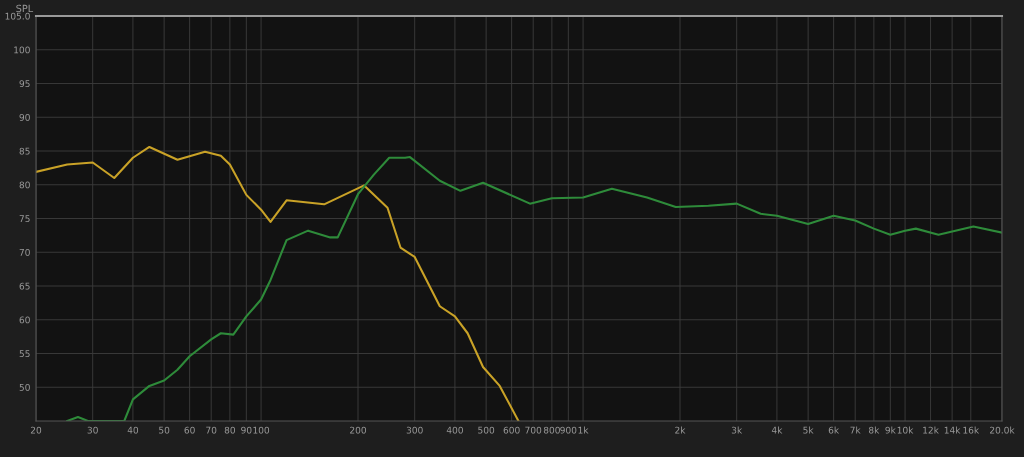 This screenshot has width=1024, height=457. I want to click on x-tick-label: 10k, so click(905, 430).